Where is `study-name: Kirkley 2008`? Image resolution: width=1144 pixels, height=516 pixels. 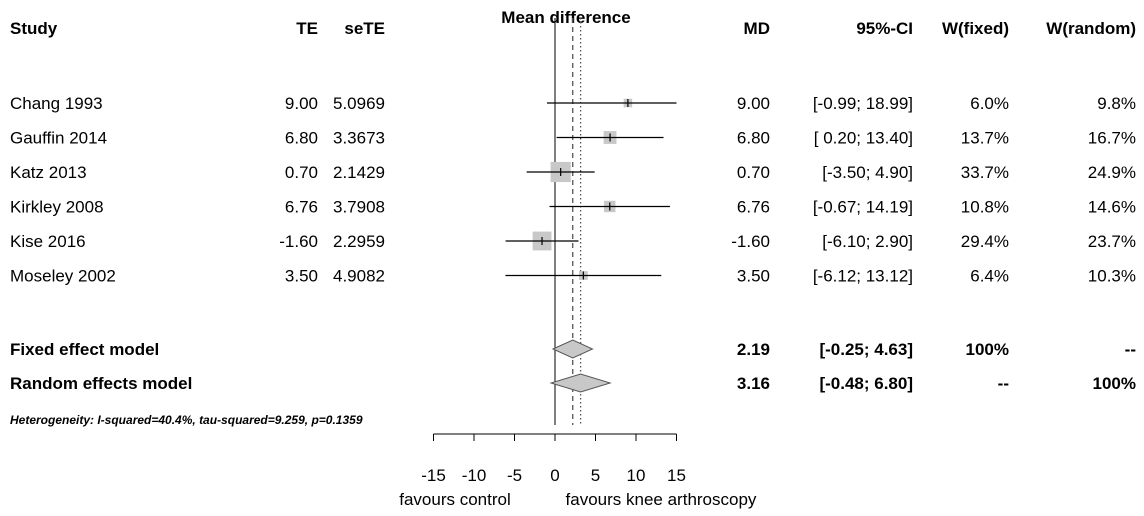
study-name: Kirkley 2008 is located at coordinates (57, 207).